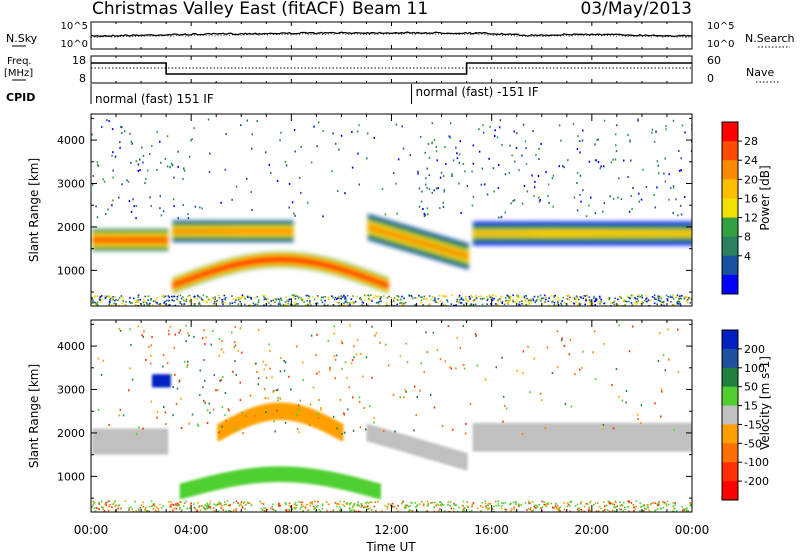 The height and width of the screenshot is (554, 800). I want to click on colorbar-tick-label: -200, so click(756, 481).